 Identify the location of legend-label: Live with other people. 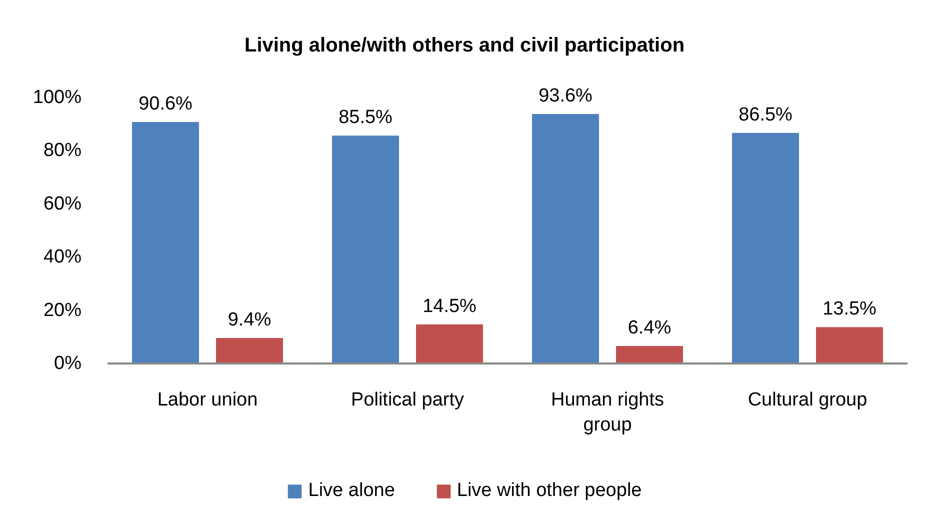
(549, 491).